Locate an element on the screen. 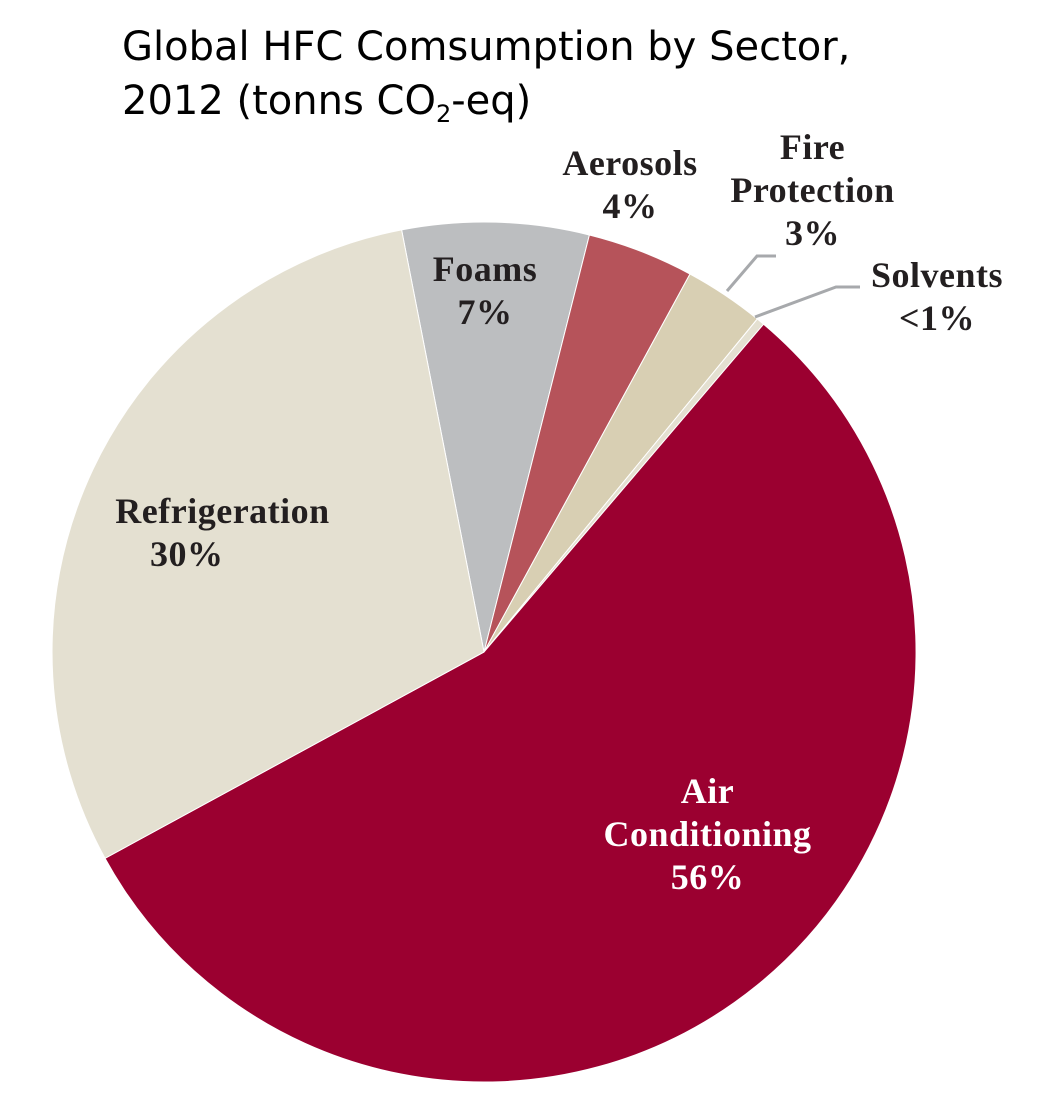  chart-title-line2: 2012 (tonns CO2-eq) is located at coordinates (562, 101).